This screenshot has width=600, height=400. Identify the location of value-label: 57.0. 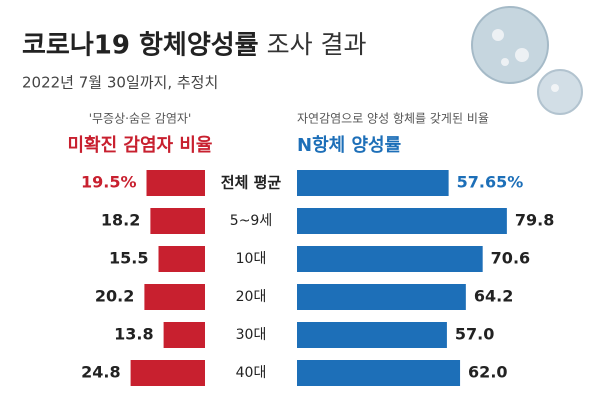
(474, 334).